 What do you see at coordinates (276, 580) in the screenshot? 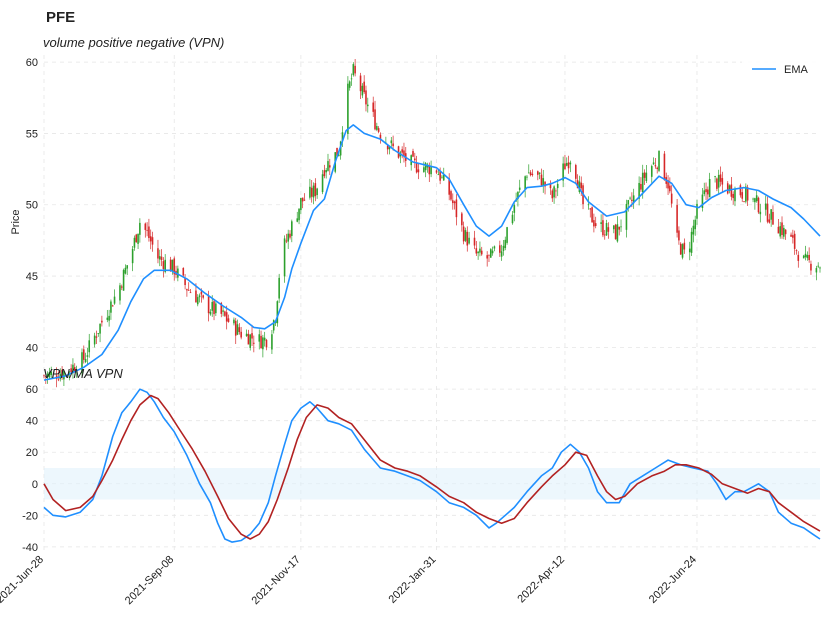
I see `x-tick-label: 2021-Nov-17` at bounding box center [276, 580].